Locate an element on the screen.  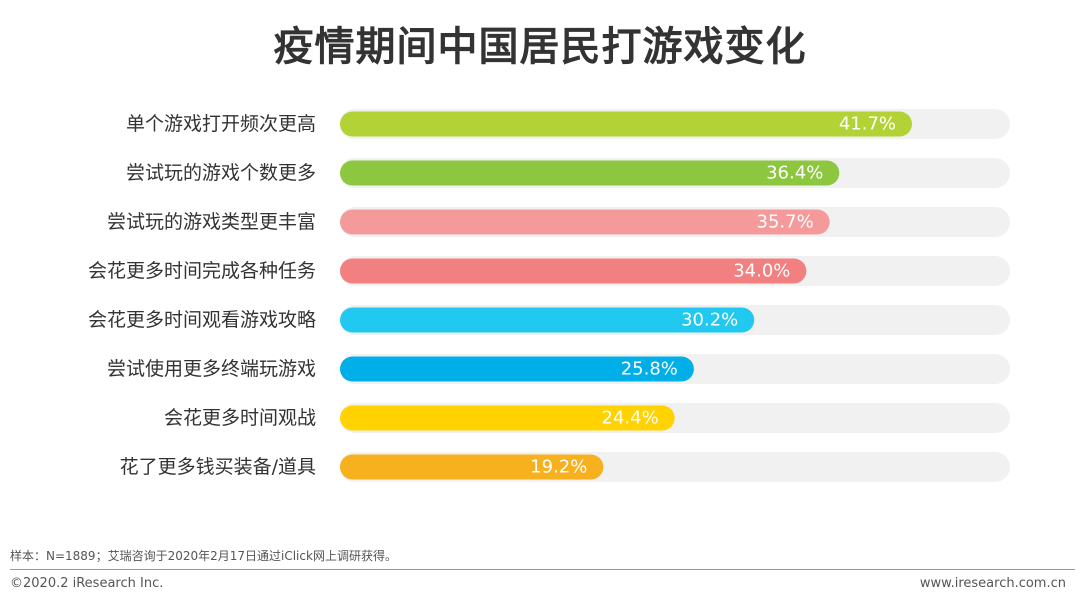
value-label: 34.0% is located at coordinates (761, 271).